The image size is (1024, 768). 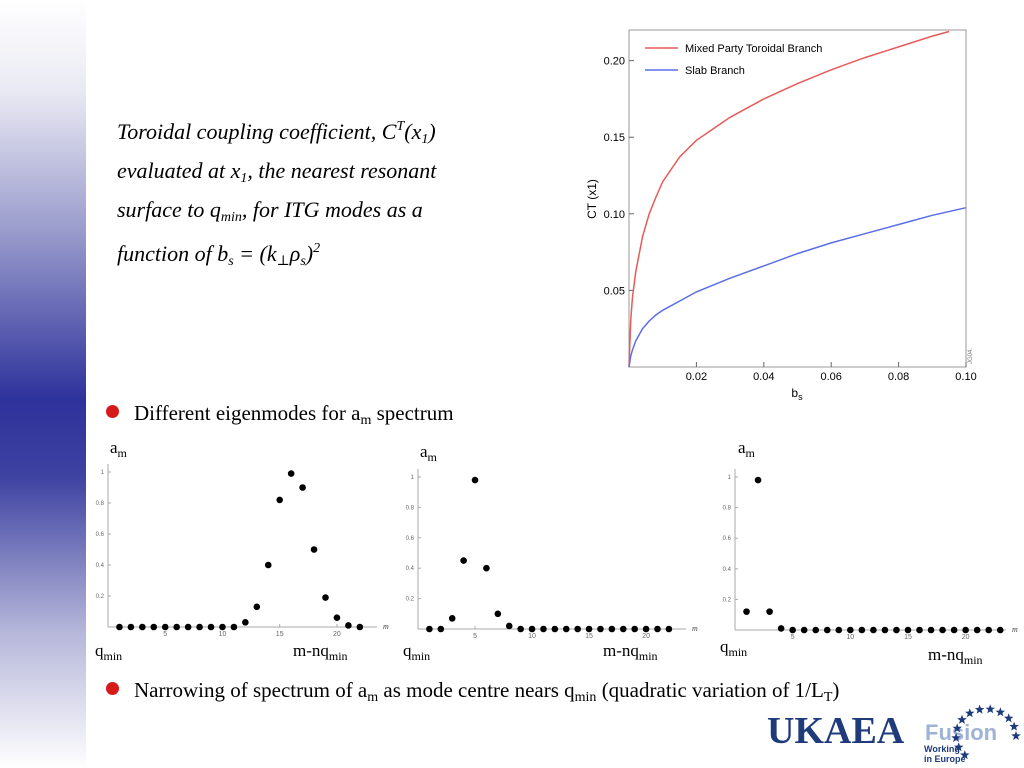 I want to click on x-tick-label: 0.10, so click(x=965, y=377).